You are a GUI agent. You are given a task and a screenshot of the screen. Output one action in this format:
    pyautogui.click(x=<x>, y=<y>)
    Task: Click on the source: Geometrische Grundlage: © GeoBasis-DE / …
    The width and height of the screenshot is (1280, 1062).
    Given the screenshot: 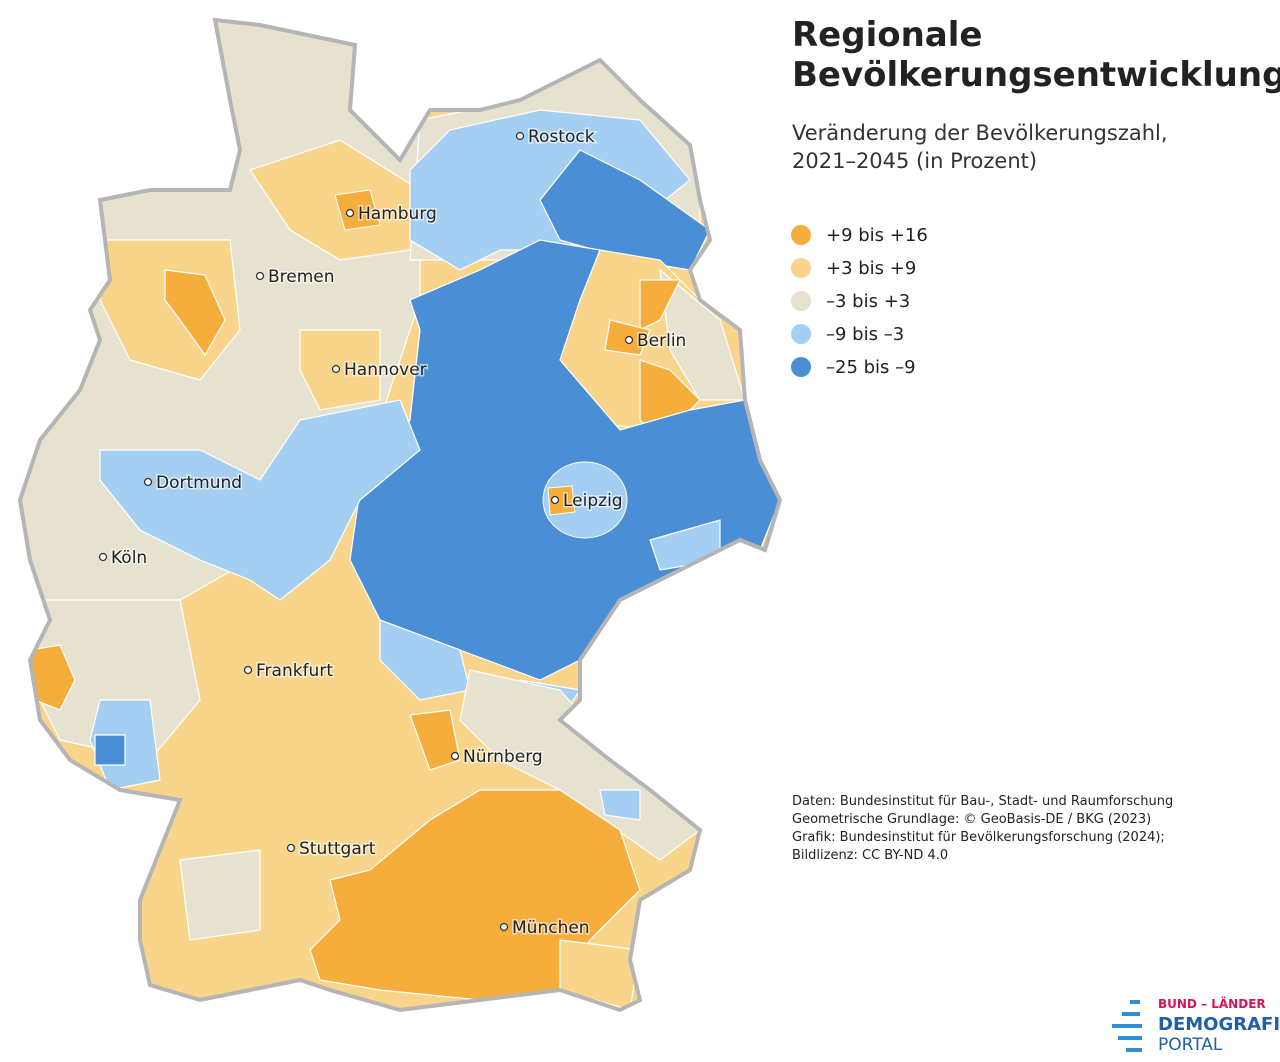 What is the action you would take?
    pyautogui.click(x=971, y=819)
    